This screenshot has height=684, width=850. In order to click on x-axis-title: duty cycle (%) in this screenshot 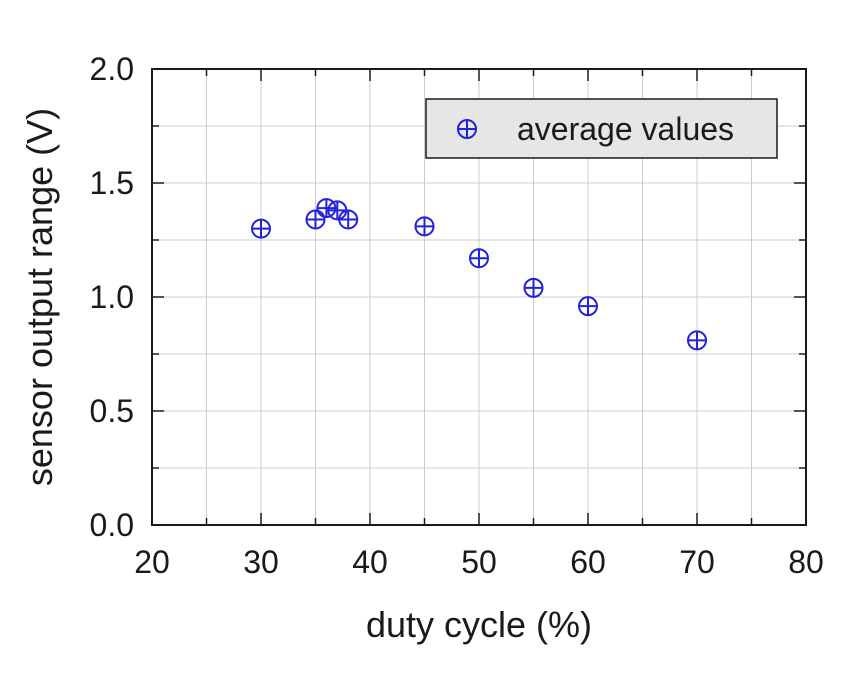, I will do `click(479, 624)`.